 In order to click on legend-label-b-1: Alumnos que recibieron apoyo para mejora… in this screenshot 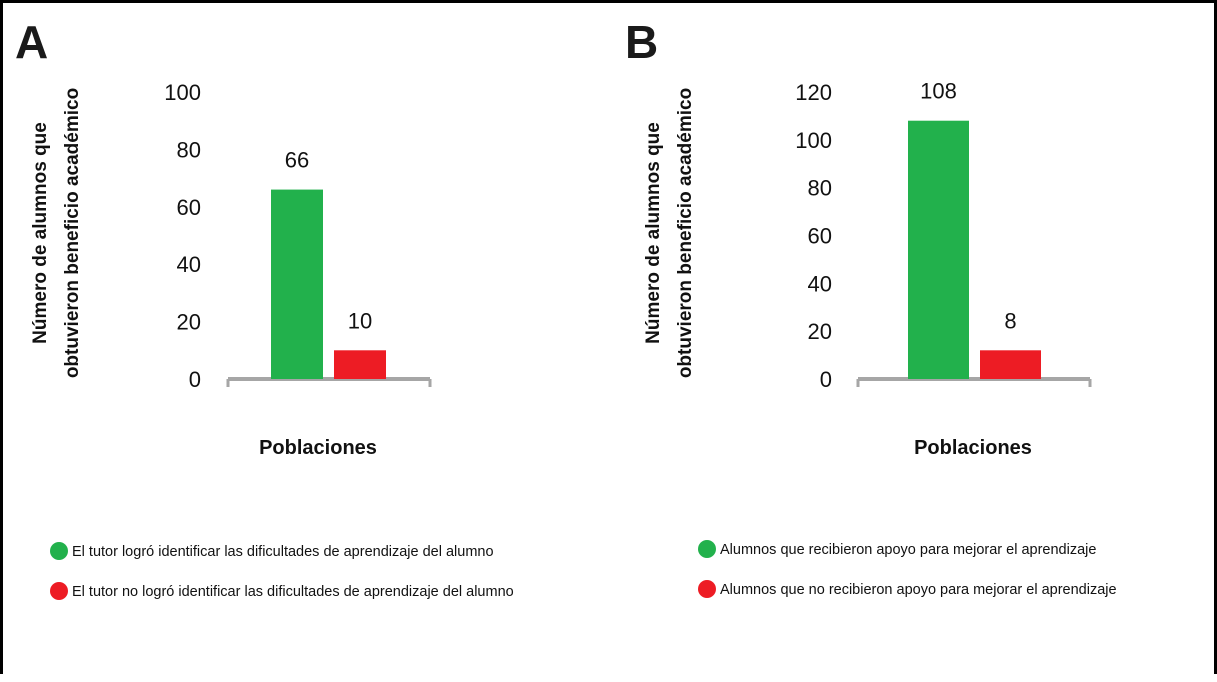, I will do `click(908, 550)`.